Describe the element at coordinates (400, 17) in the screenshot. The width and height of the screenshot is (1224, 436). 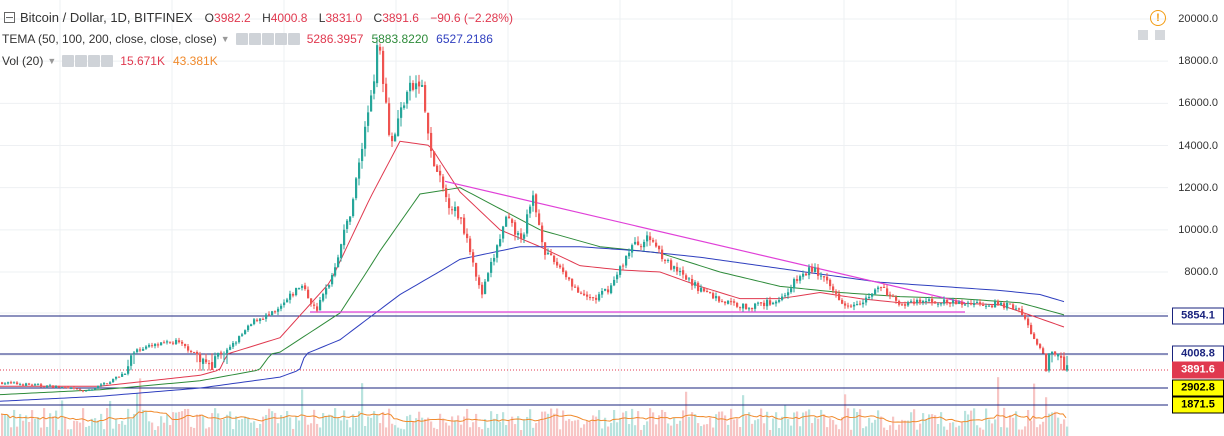
I see `close-value: 3891.6` at that location.